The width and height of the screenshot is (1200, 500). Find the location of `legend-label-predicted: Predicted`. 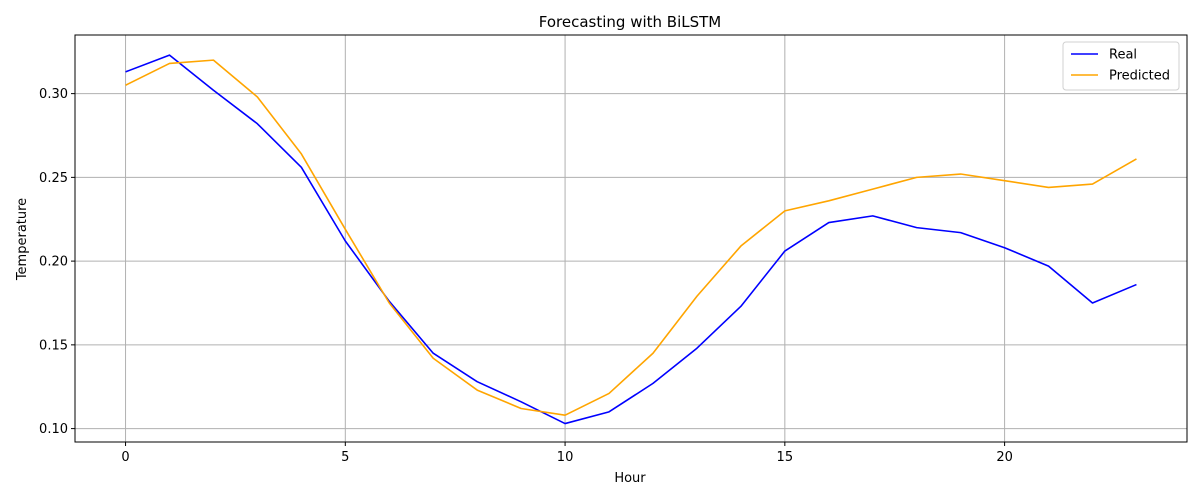

legend-label-predicted: Predicted is located at coordinates (1139, 76).